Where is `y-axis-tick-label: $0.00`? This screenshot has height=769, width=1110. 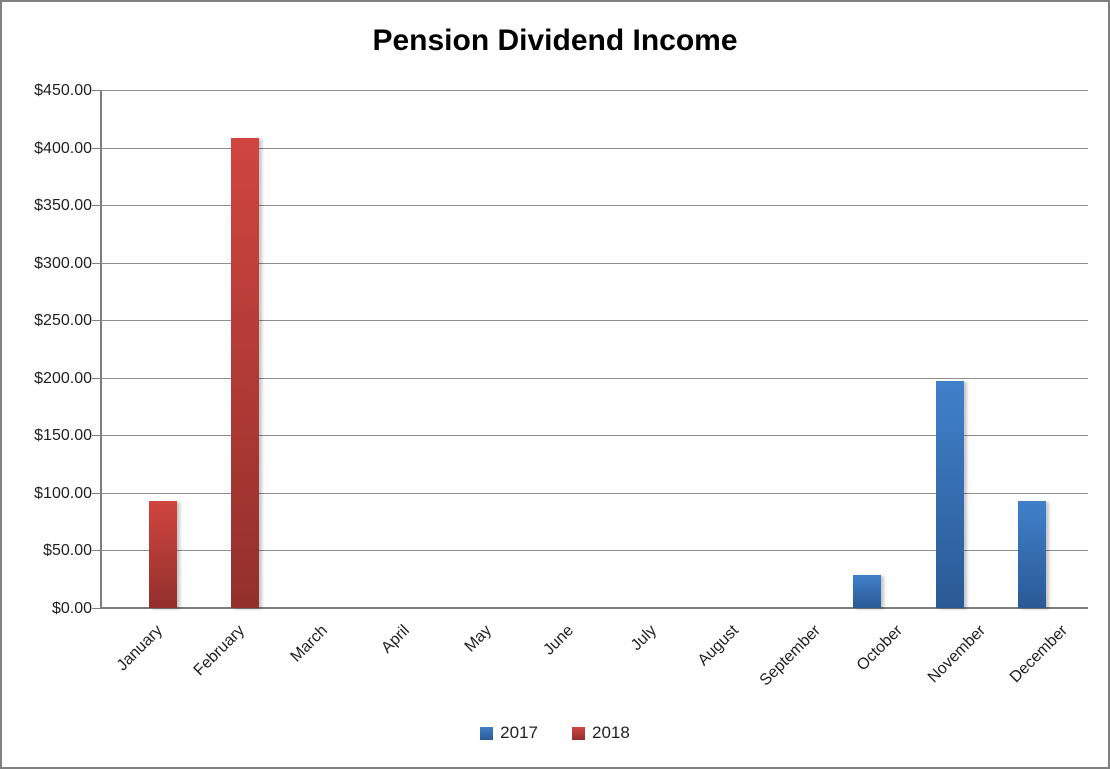 y-axis-tick-label: $0.00 is located at coordinates (71, 608).